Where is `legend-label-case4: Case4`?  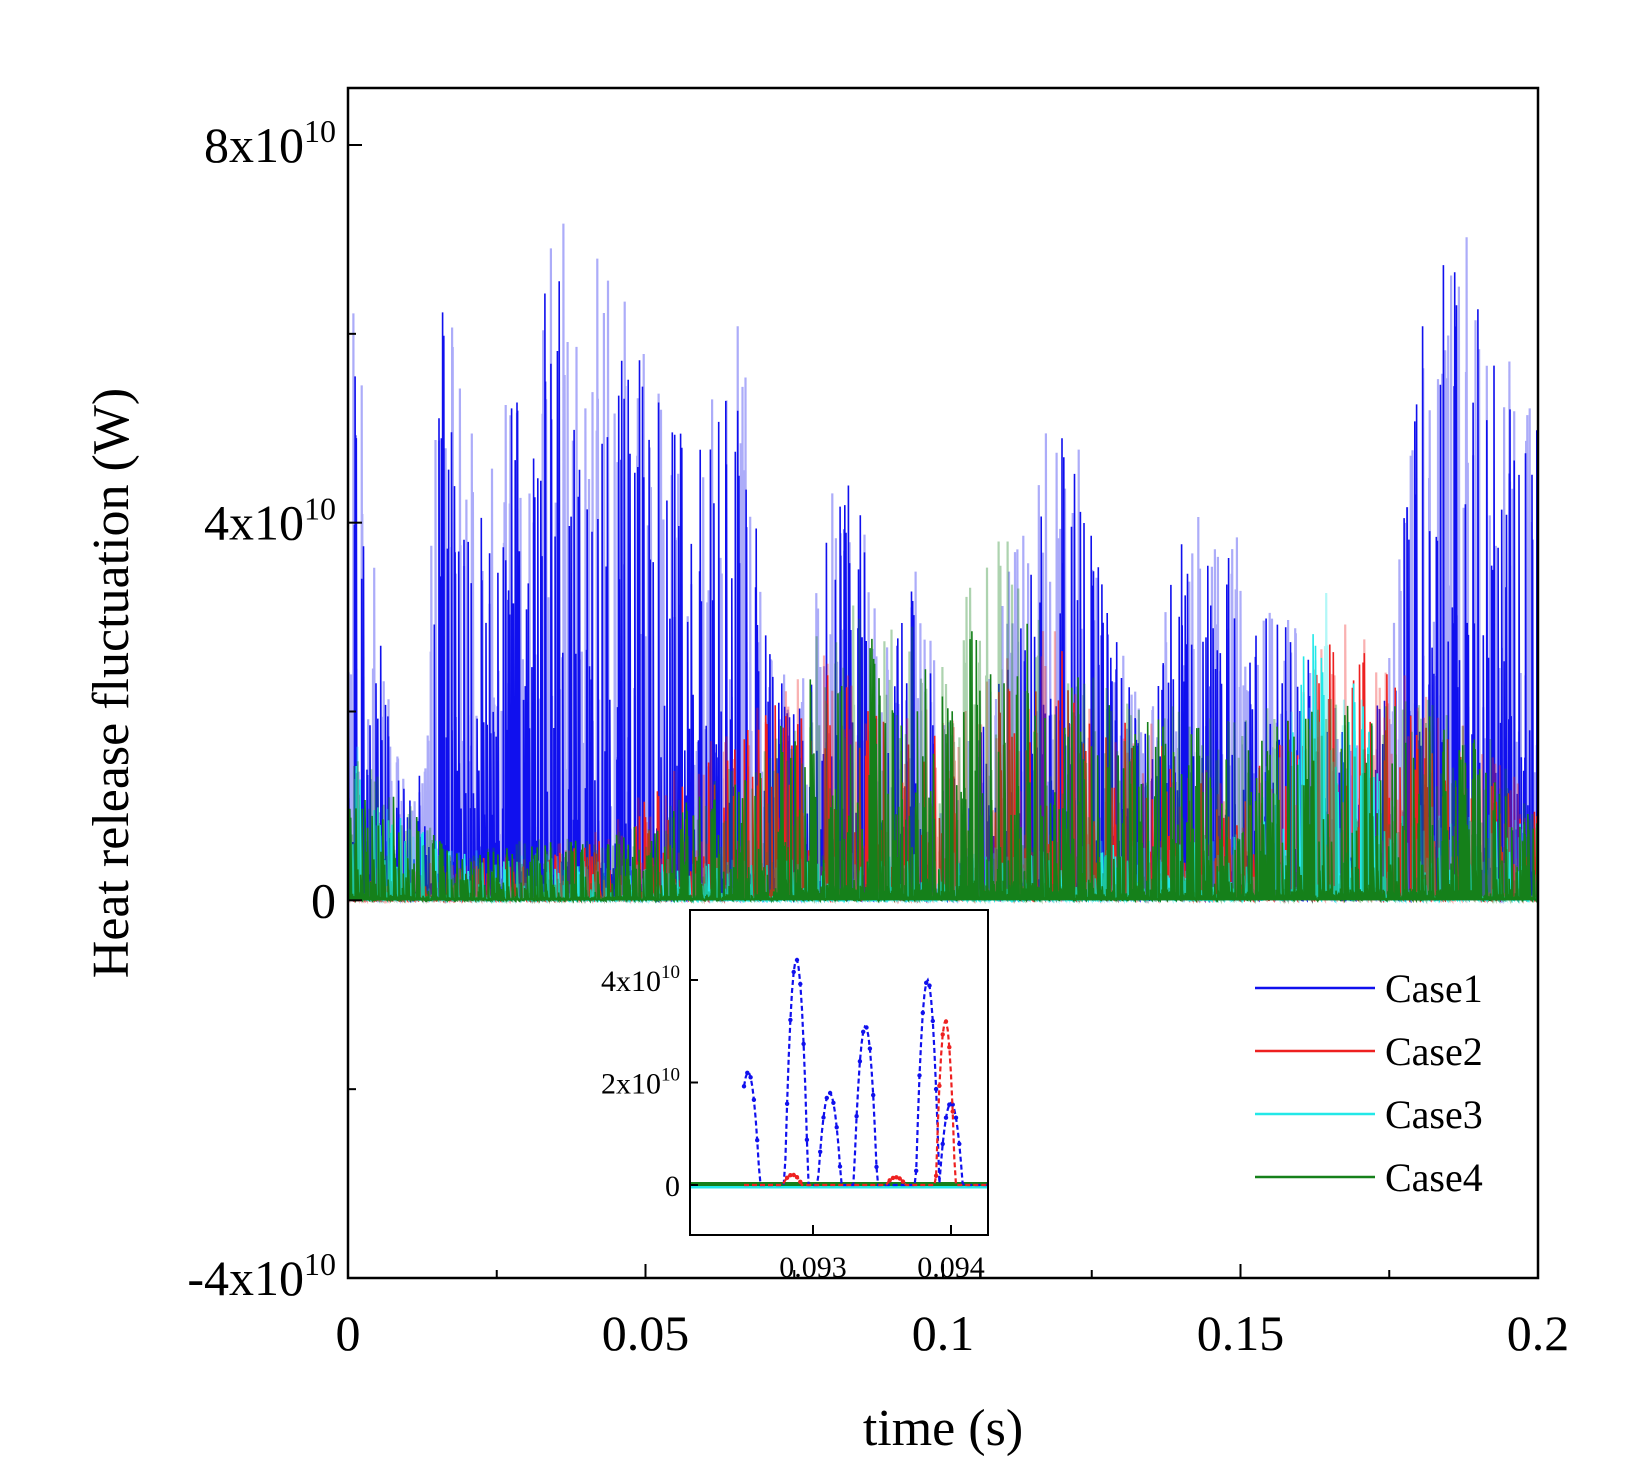
legend-label-case4: Case4 is located at coordinates (1434, 1177).